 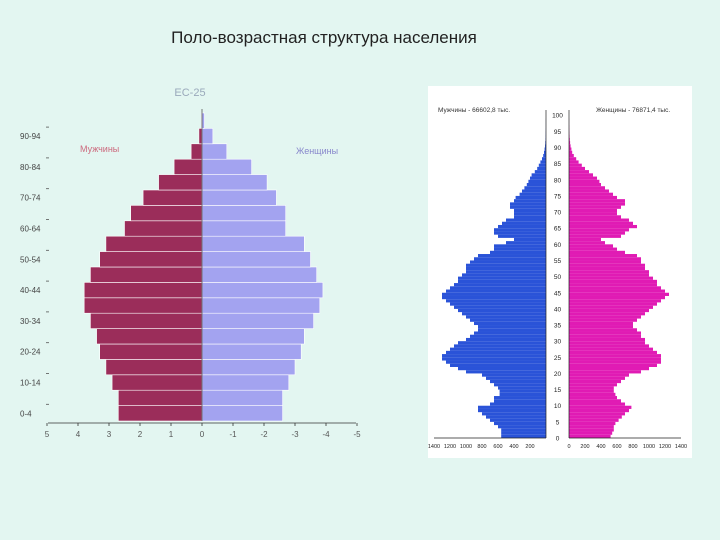 What do you see at coordinates (632, 447) in the screenshot?
I see `x-tick-label-right: 800` at bounding box center [632, 447].